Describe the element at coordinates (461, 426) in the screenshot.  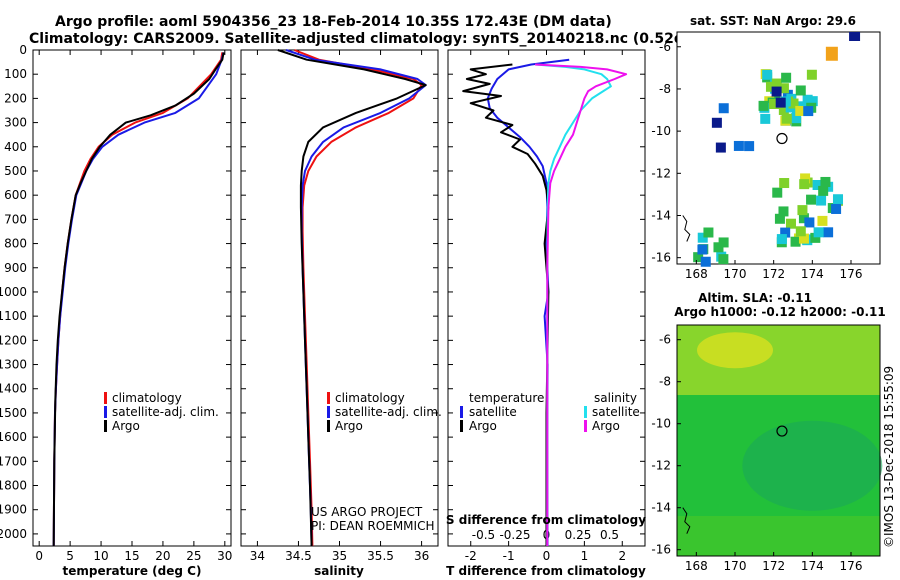
I see `legend-swatch-t-argo` at that location.